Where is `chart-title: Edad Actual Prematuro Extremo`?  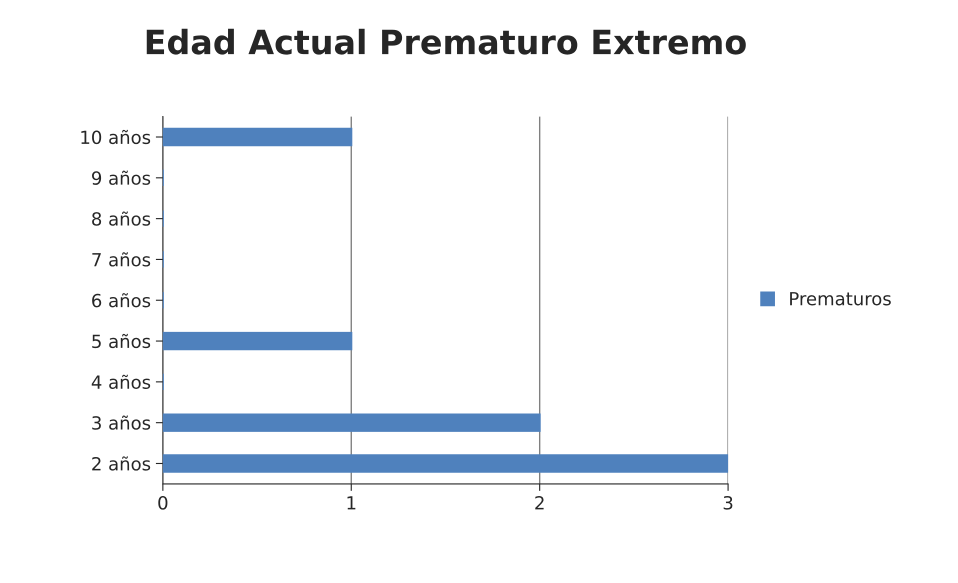
chart-title: Edad Actual Prematuro Extremo is located at coordinates (446, 41).